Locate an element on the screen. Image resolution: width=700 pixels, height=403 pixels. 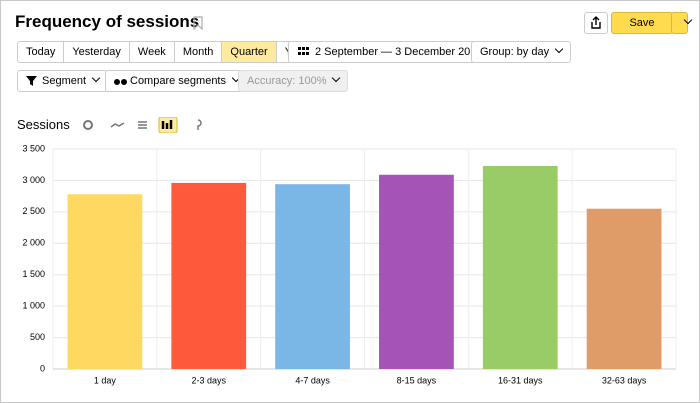
save-menu is located at coordinates (679, 23).